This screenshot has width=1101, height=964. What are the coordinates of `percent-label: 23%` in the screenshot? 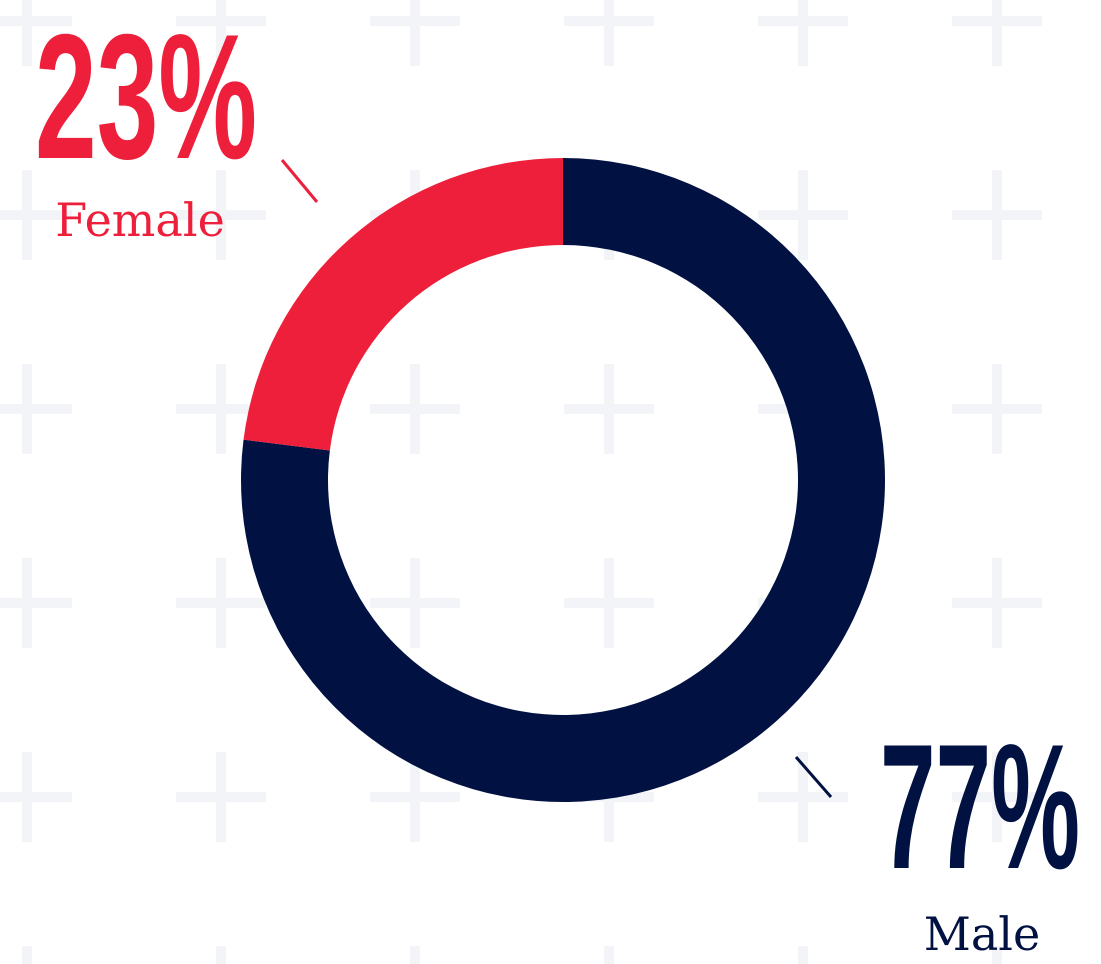 It's located at (146, 98).